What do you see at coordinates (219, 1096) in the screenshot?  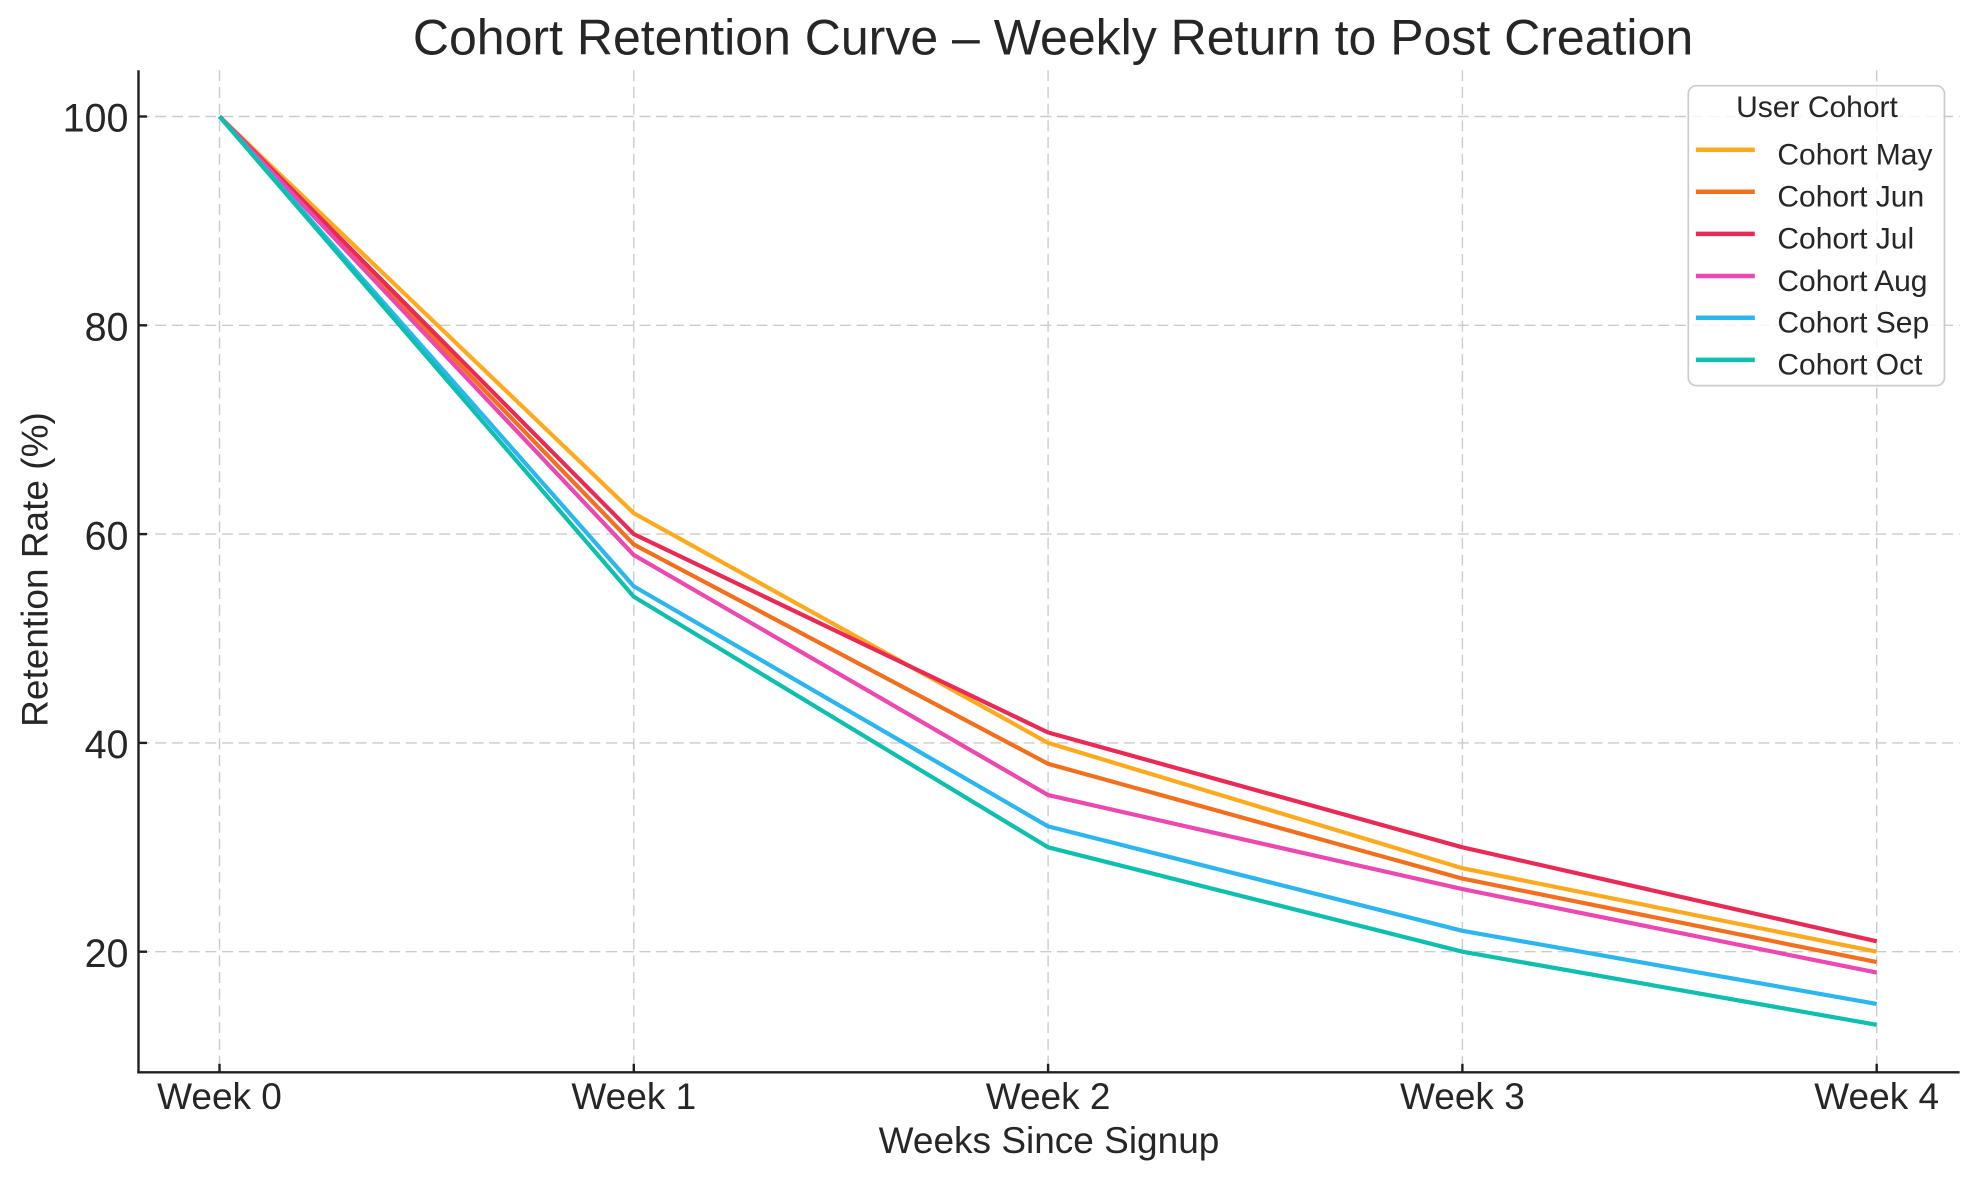 I see `svg-text: Week 0` at bounding box center [219, 1096].